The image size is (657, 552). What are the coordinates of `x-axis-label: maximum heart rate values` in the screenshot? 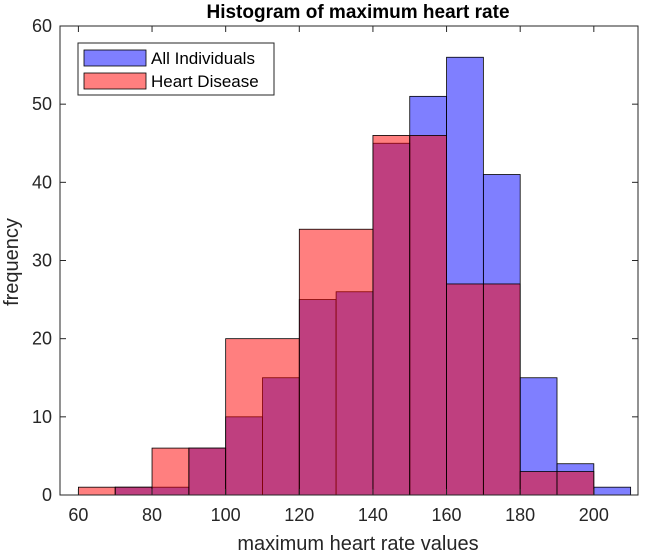 It's located at (357, 542).